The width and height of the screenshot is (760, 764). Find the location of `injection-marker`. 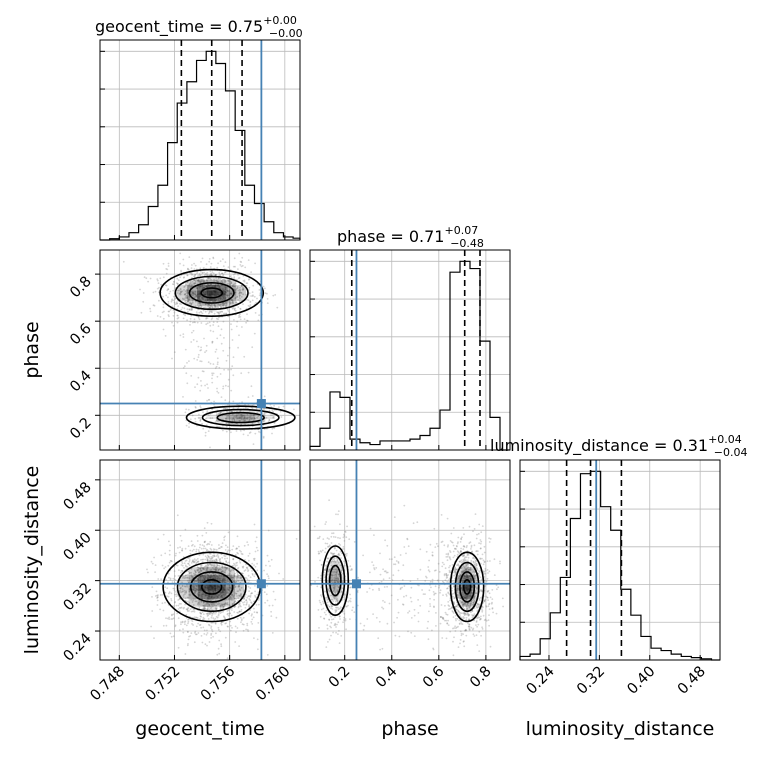

injection-marker is located at coordinates (261, 403).